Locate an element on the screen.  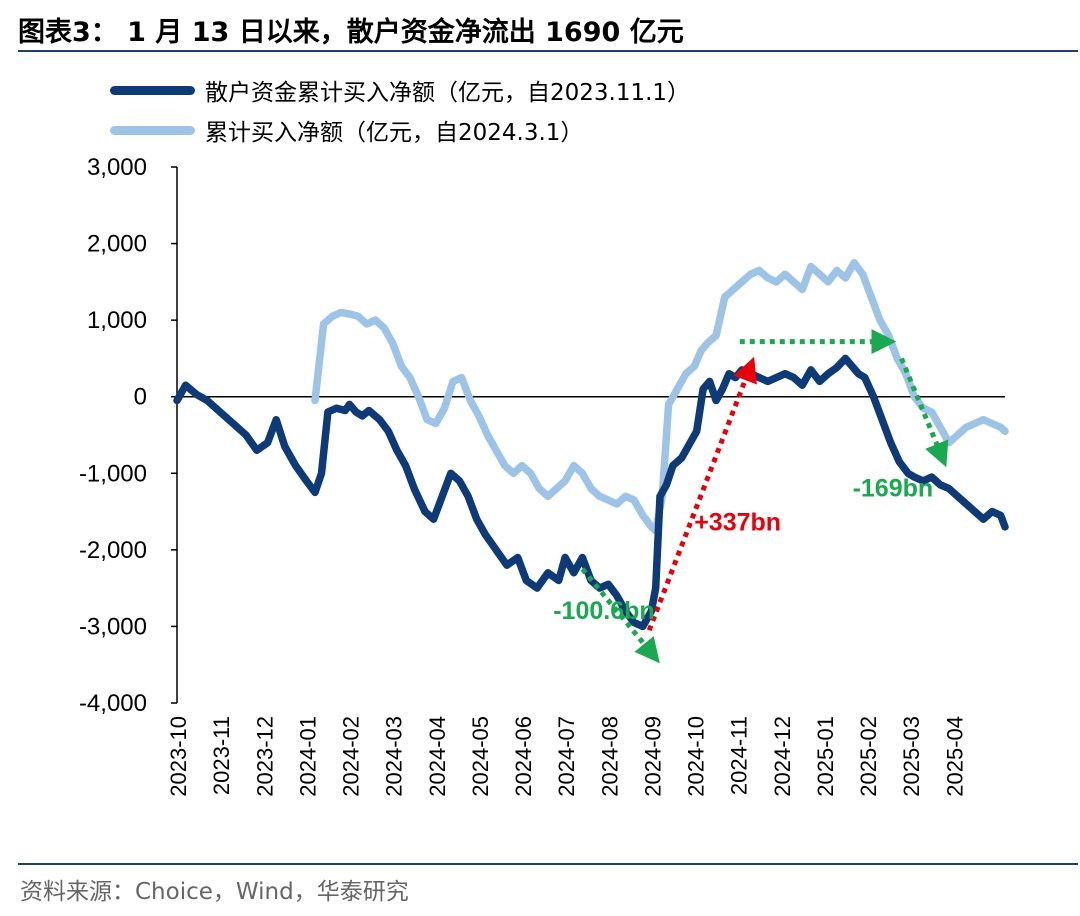
y-tick-label: -3,000 is located at coordinates (113, 626).